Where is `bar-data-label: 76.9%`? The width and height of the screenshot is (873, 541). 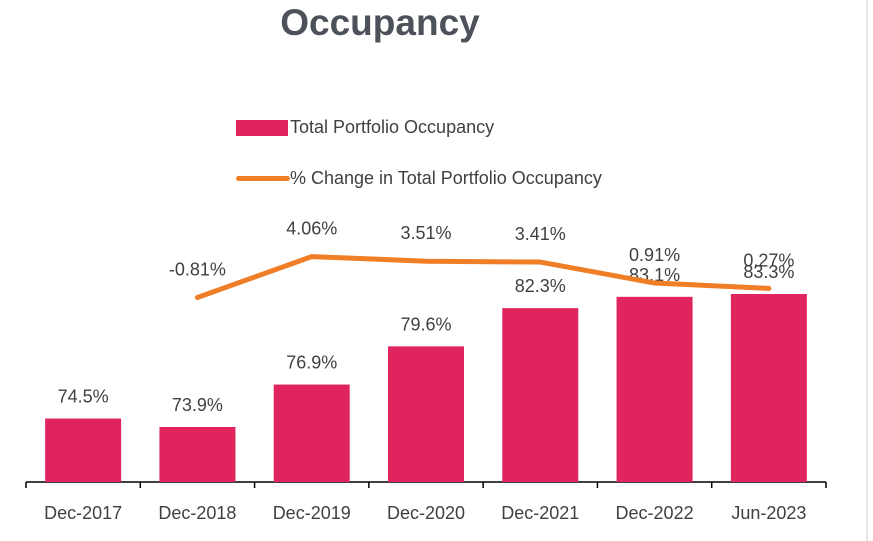 bar-data-label: 76.9% is located at coordinates (311, 363).